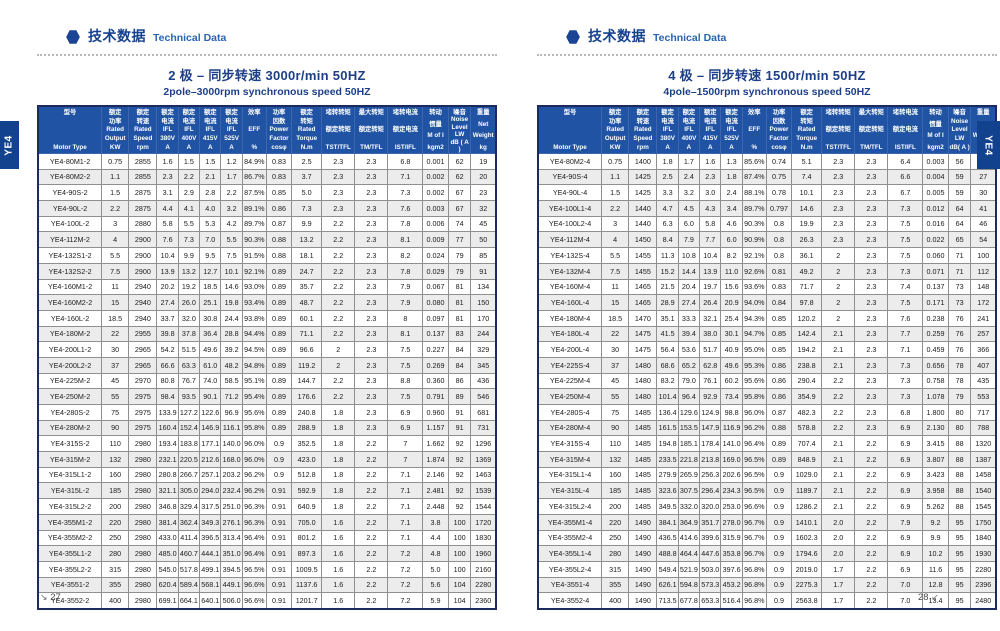 The height and width of the screenshot is (631, 1000). Describe the element at coordinates (143, 381) in the screenshot. I see `data-cell: 2970` at that location.